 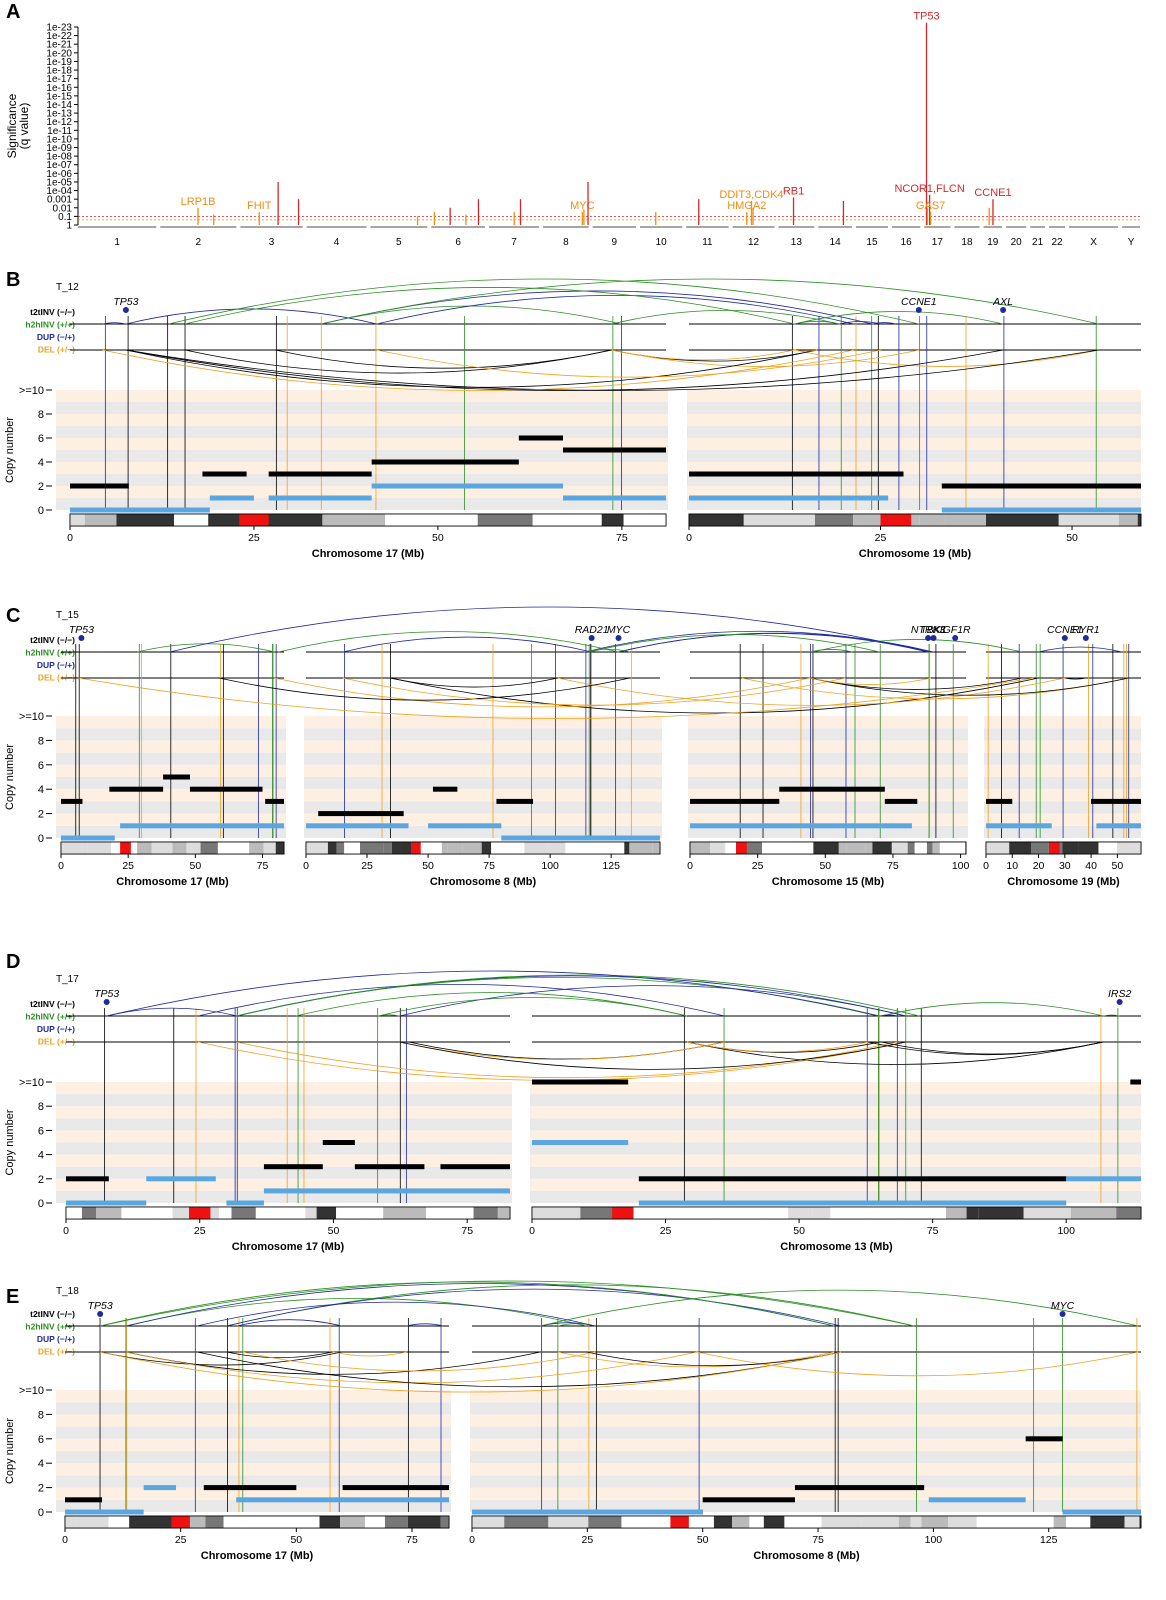 What do you see at coordinates (67, 979) in the screenshot?
I see `sample-label: T_17` at bounding box center [67, 979].